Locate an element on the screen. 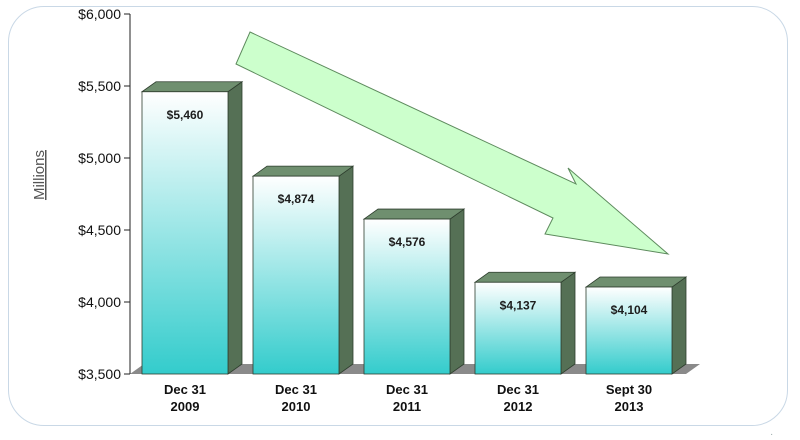 This screenshot has height=440, width=800. y-tick-label: $5,500 is located at coordinates (99, 86).